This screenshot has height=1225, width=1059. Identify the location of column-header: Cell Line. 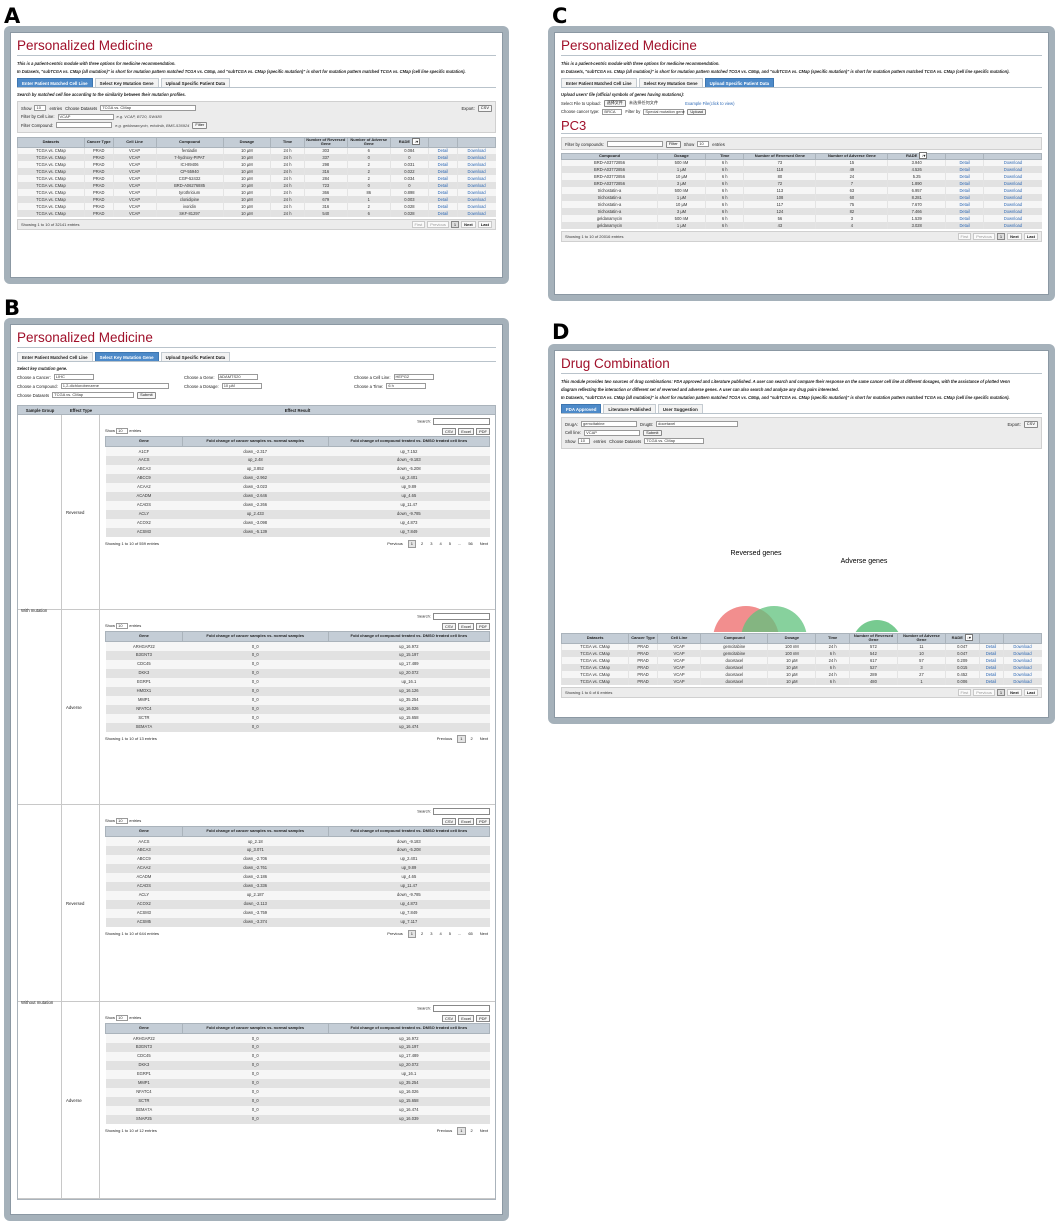
(679, 638).